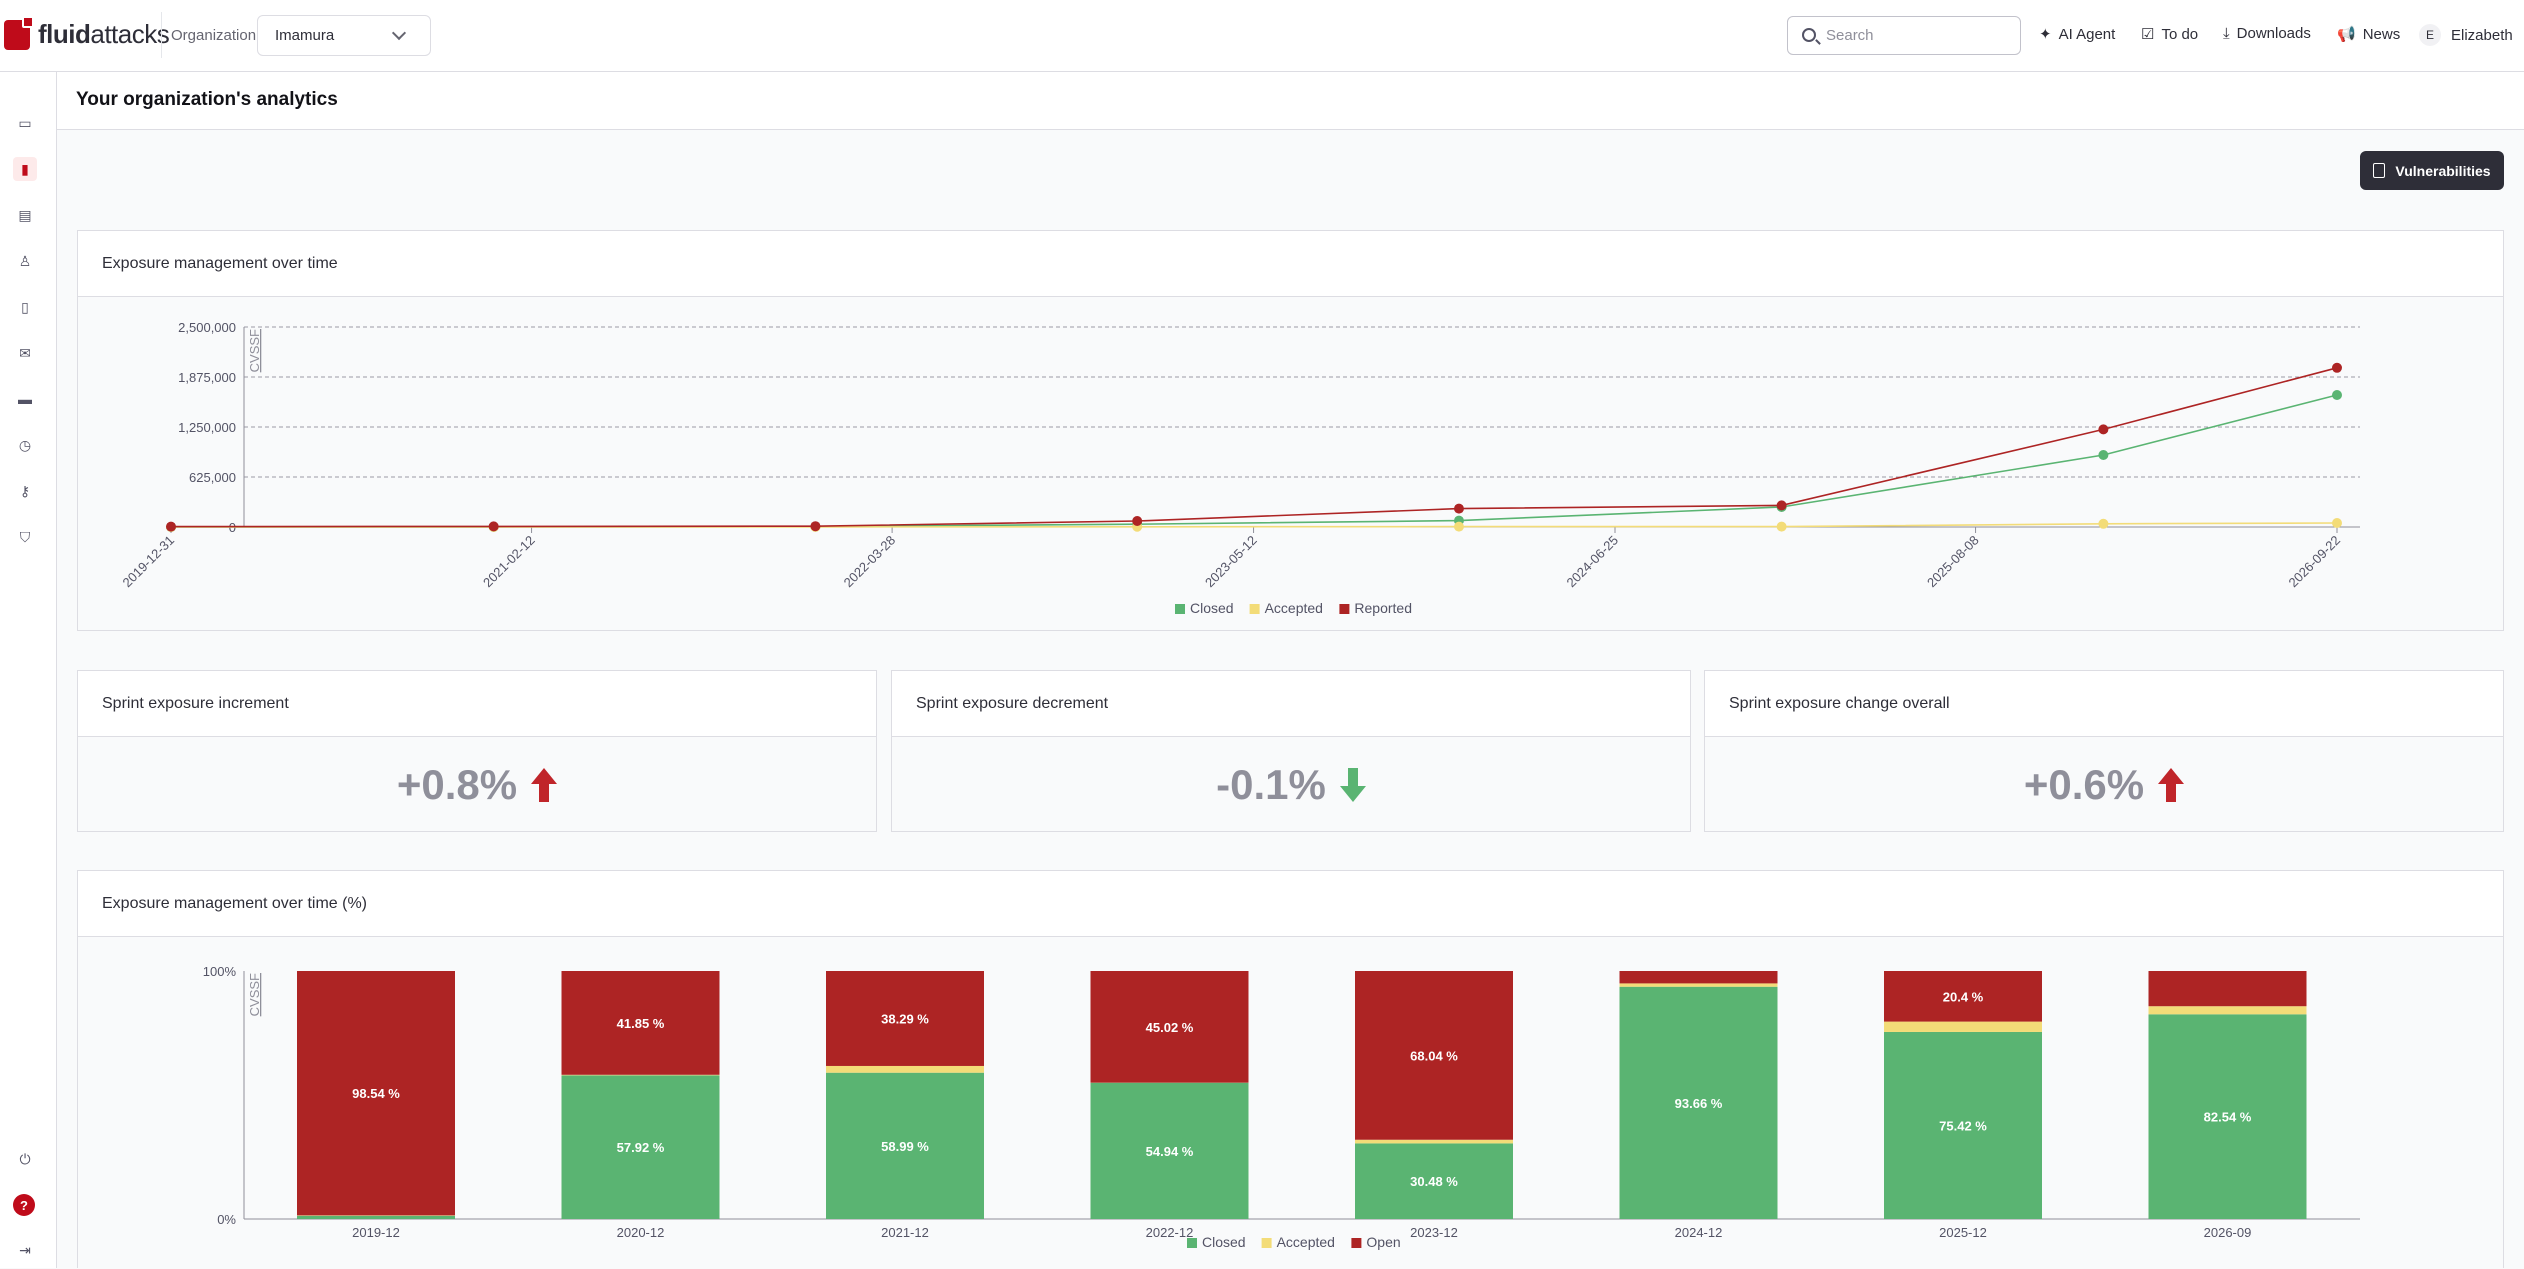  What do you see at coordinates (1699, 1232) in the screenshot?
I see `x-tick-label: 2024-12` at bounding box center [1699, 1232].